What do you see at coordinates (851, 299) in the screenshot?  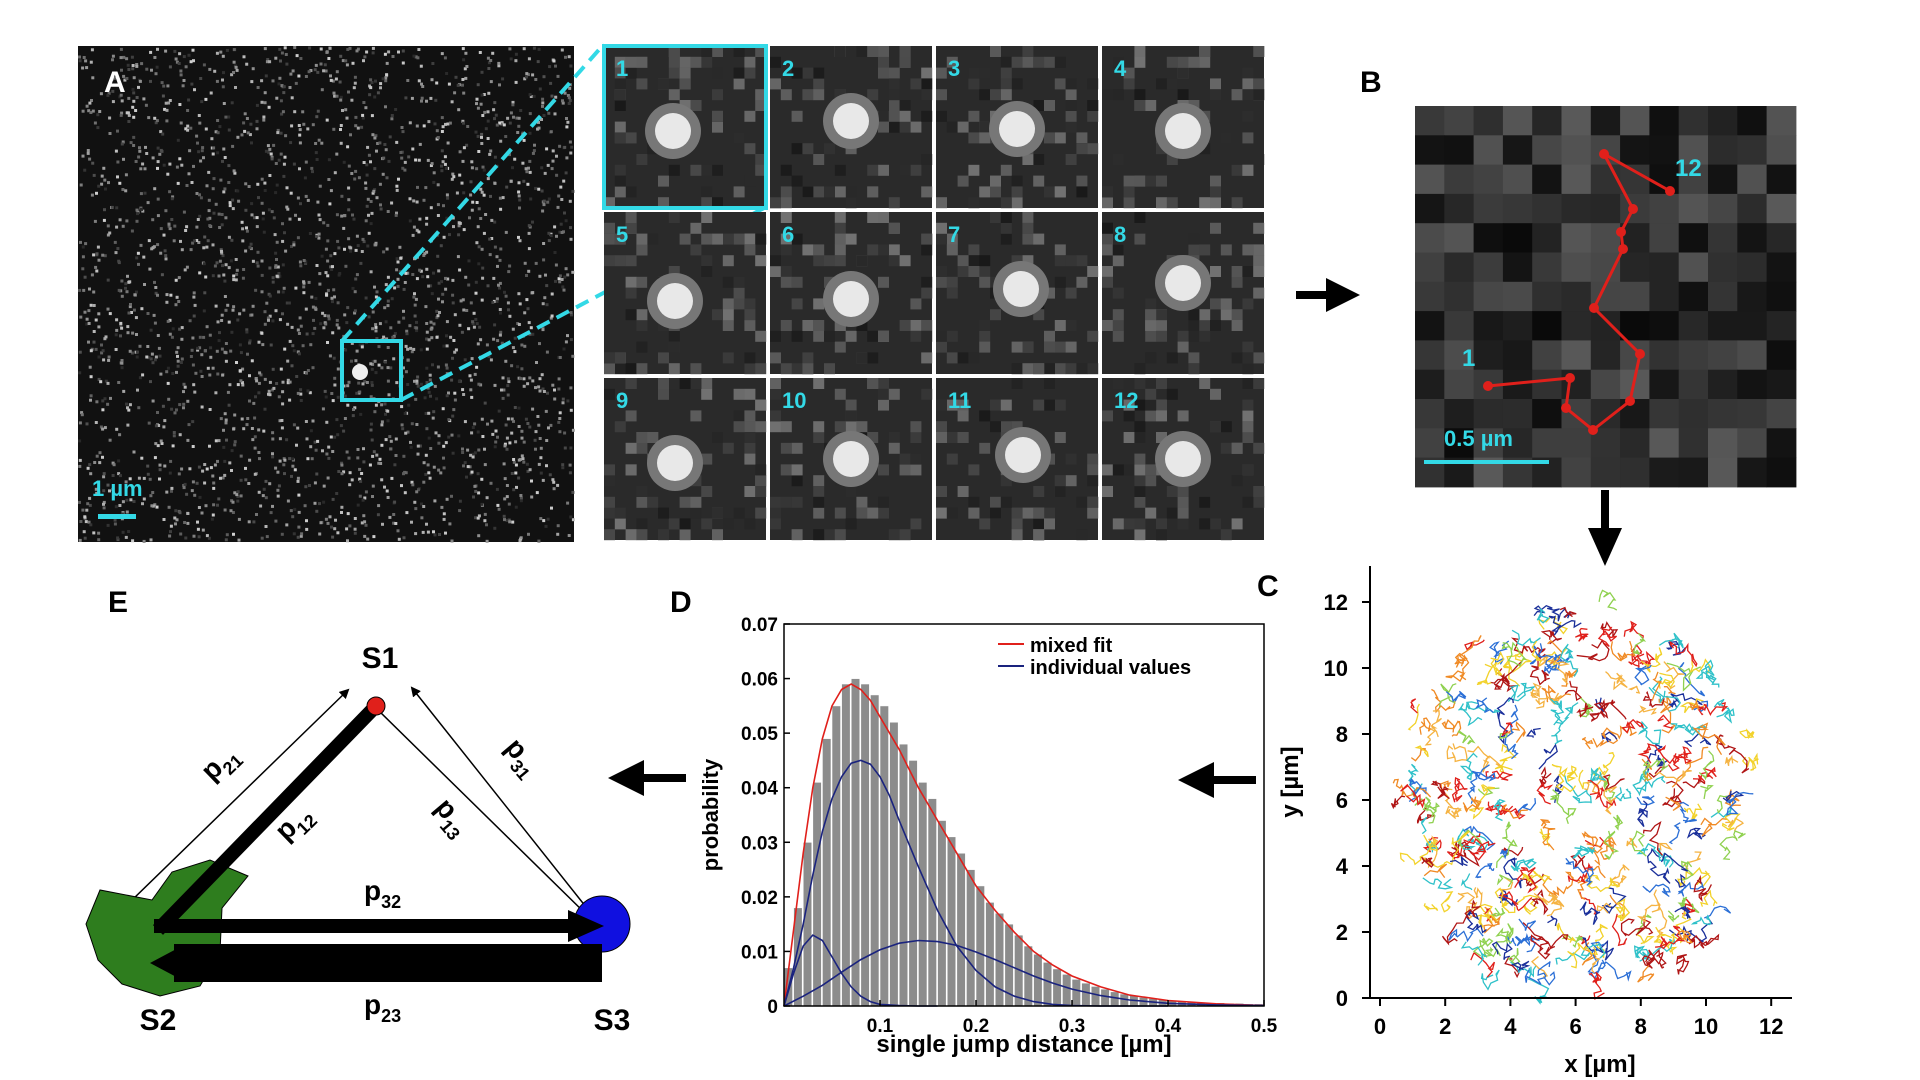 I see `frame-spot` at bounding box center [851, 299].